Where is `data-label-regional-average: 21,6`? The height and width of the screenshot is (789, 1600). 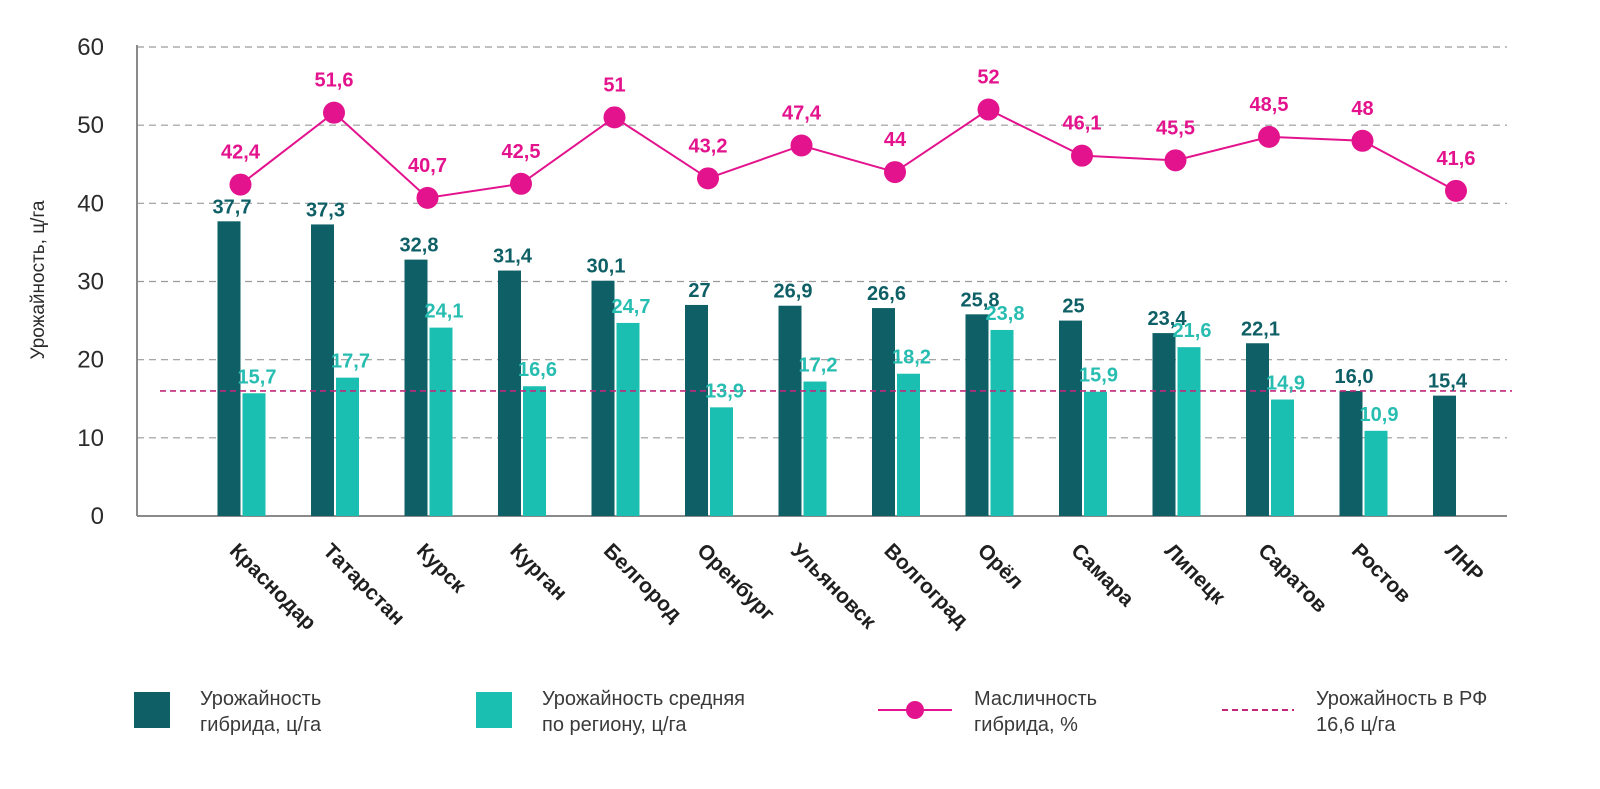
data-label-regional-average: 21,6 is located at coordinates (1192, 331).